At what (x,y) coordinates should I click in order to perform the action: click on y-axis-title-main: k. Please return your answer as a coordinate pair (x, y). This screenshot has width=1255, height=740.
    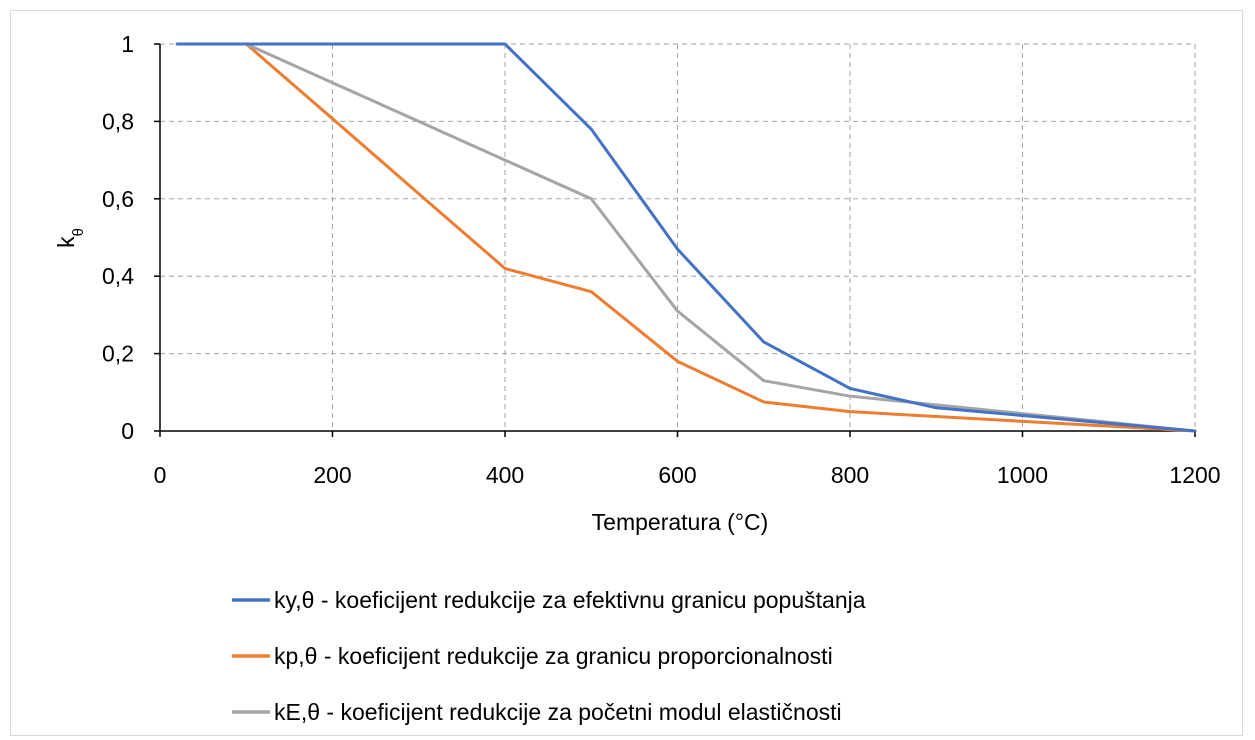
    Looking at the image, I should click on (66, 242).